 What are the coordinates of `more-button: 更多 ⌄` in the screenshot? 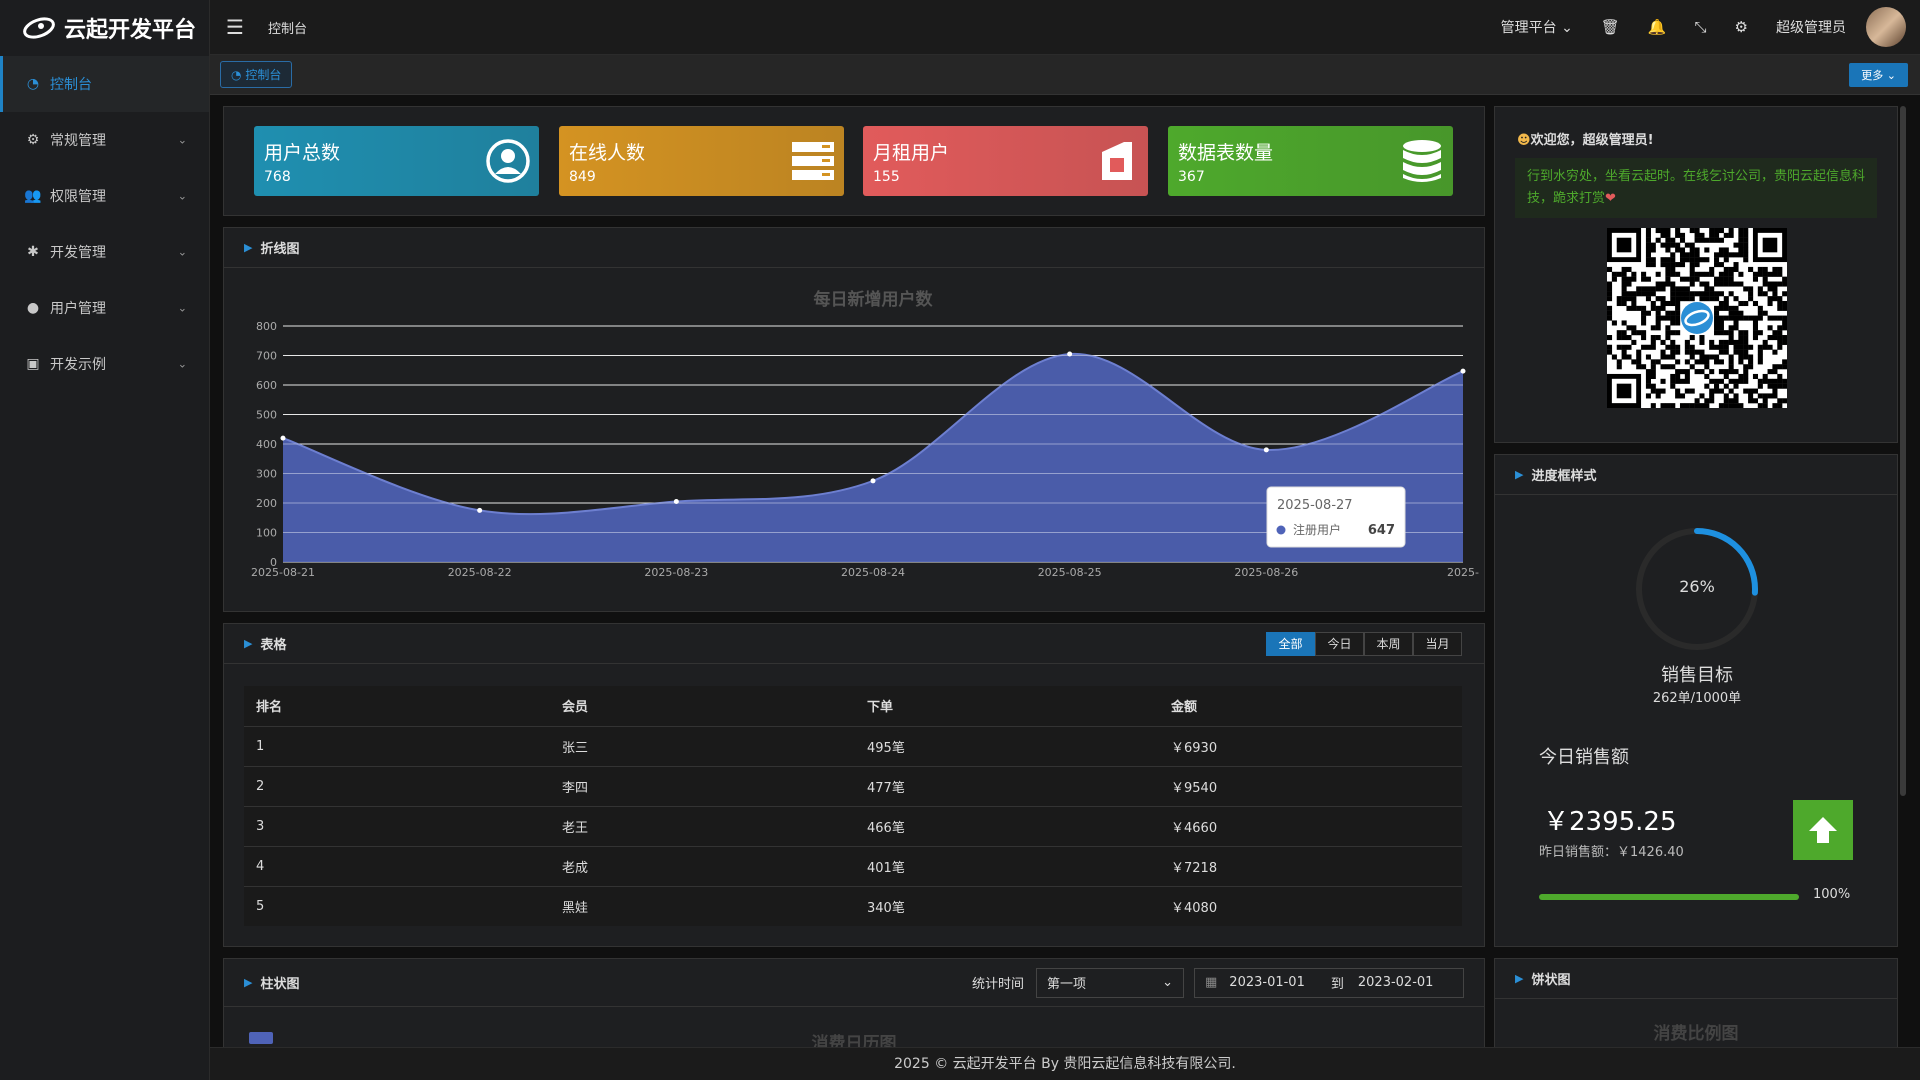 It's located at (1878, 74).